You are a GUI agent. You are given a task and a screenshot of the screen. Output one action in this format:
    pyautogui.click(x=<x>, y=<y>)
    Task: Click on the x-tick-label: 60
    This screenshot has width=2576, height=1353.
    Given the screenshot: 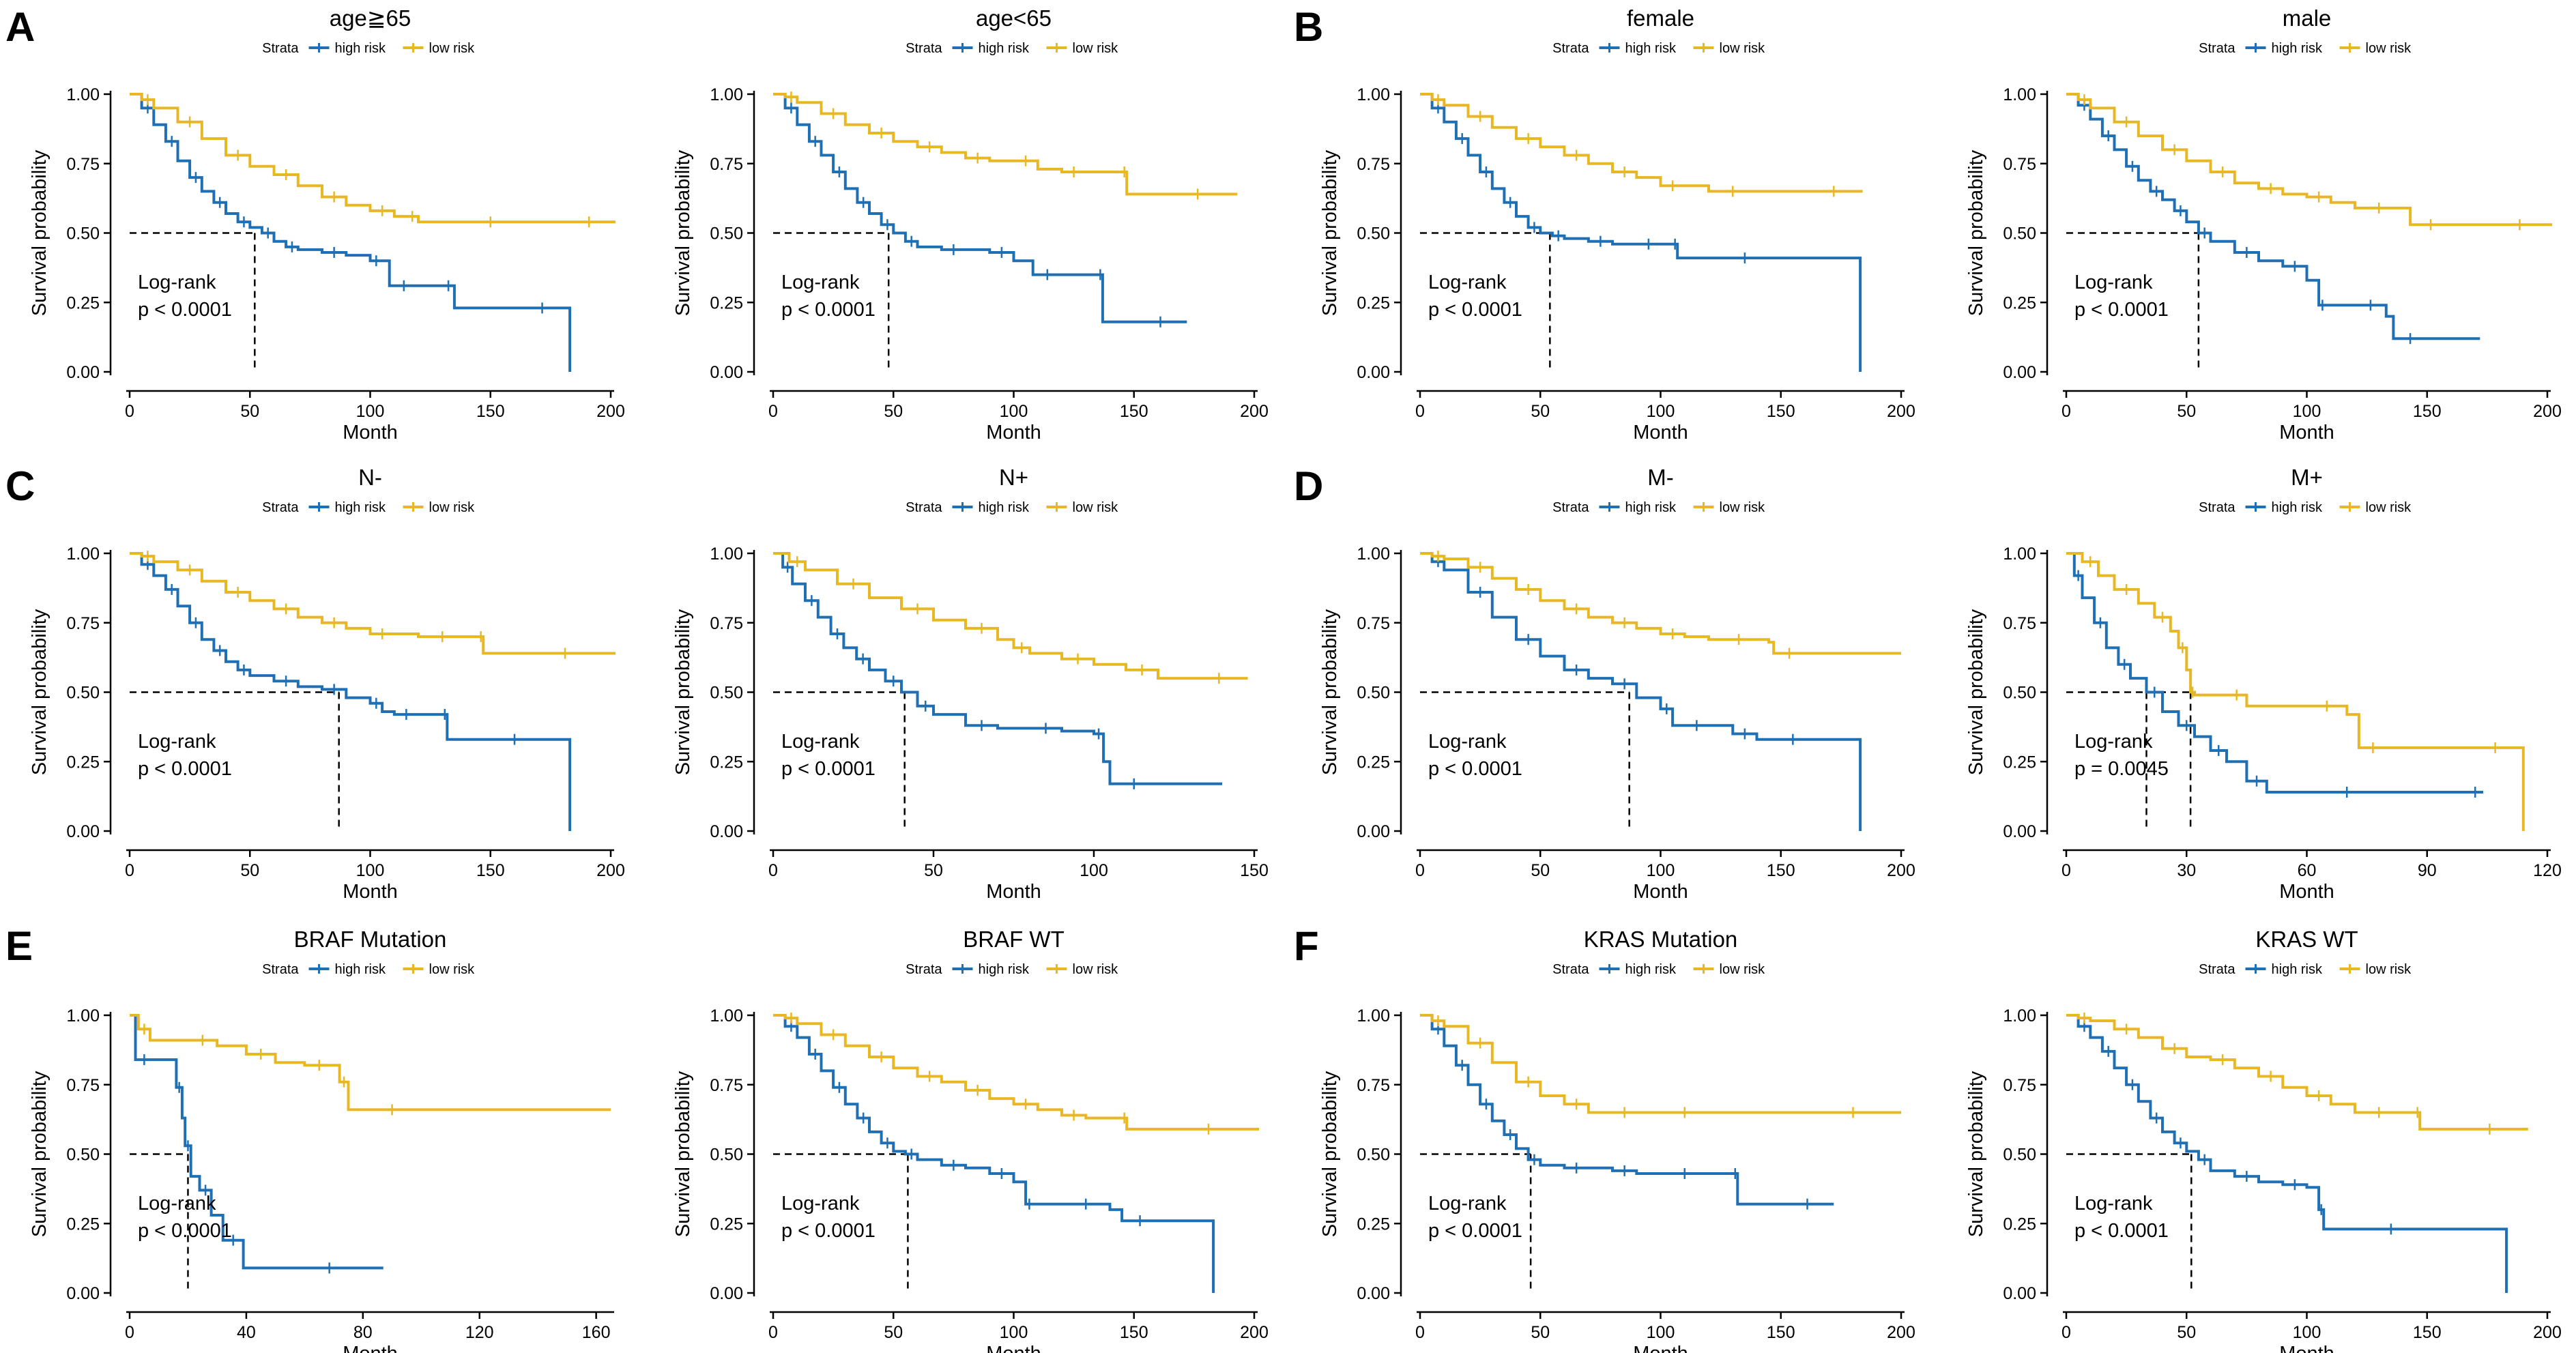 What is the action you would take?
    pyautogui.click(x=2307, y=870)
    